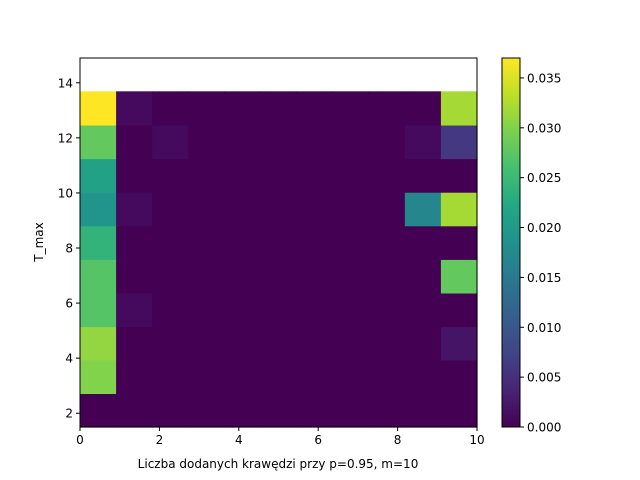  I want to click on colorbar-tick-label: 0.035, so click(544, 78).